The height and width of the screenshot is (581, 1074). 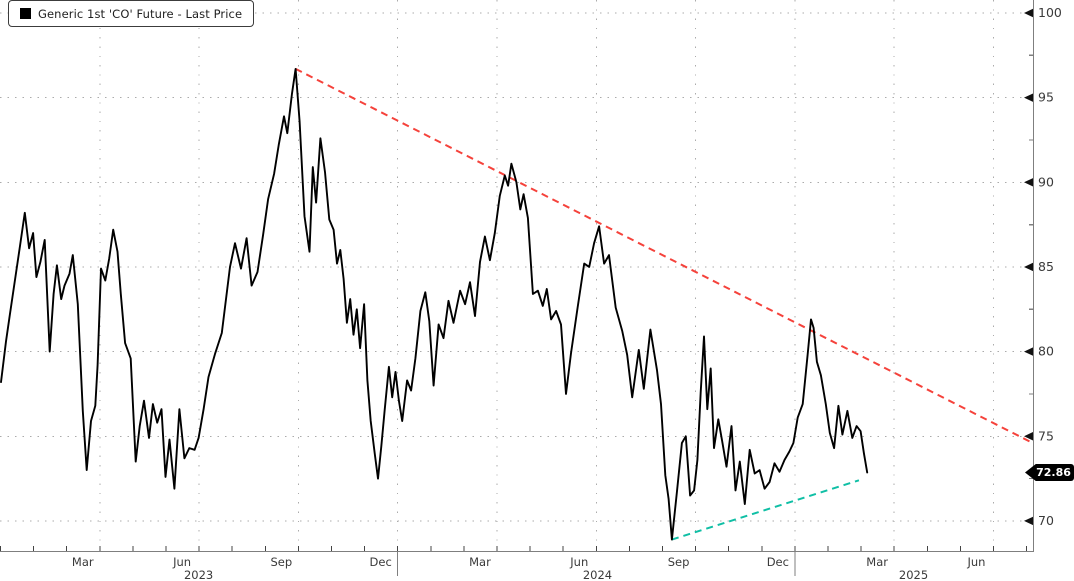 I want to click on series-swatch-icon, so click(x=25, y=13).